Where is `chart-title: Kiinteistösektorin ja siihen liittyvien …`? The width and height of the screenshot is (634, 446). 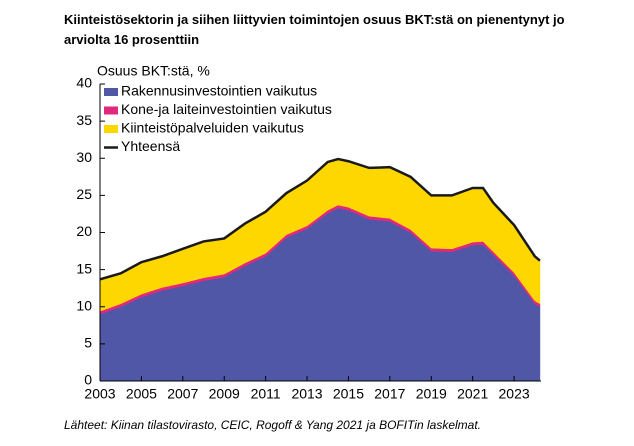 chart-title: Kiinteistösektorin ja siihen liittyvien … is located at coordinates (314, 29).